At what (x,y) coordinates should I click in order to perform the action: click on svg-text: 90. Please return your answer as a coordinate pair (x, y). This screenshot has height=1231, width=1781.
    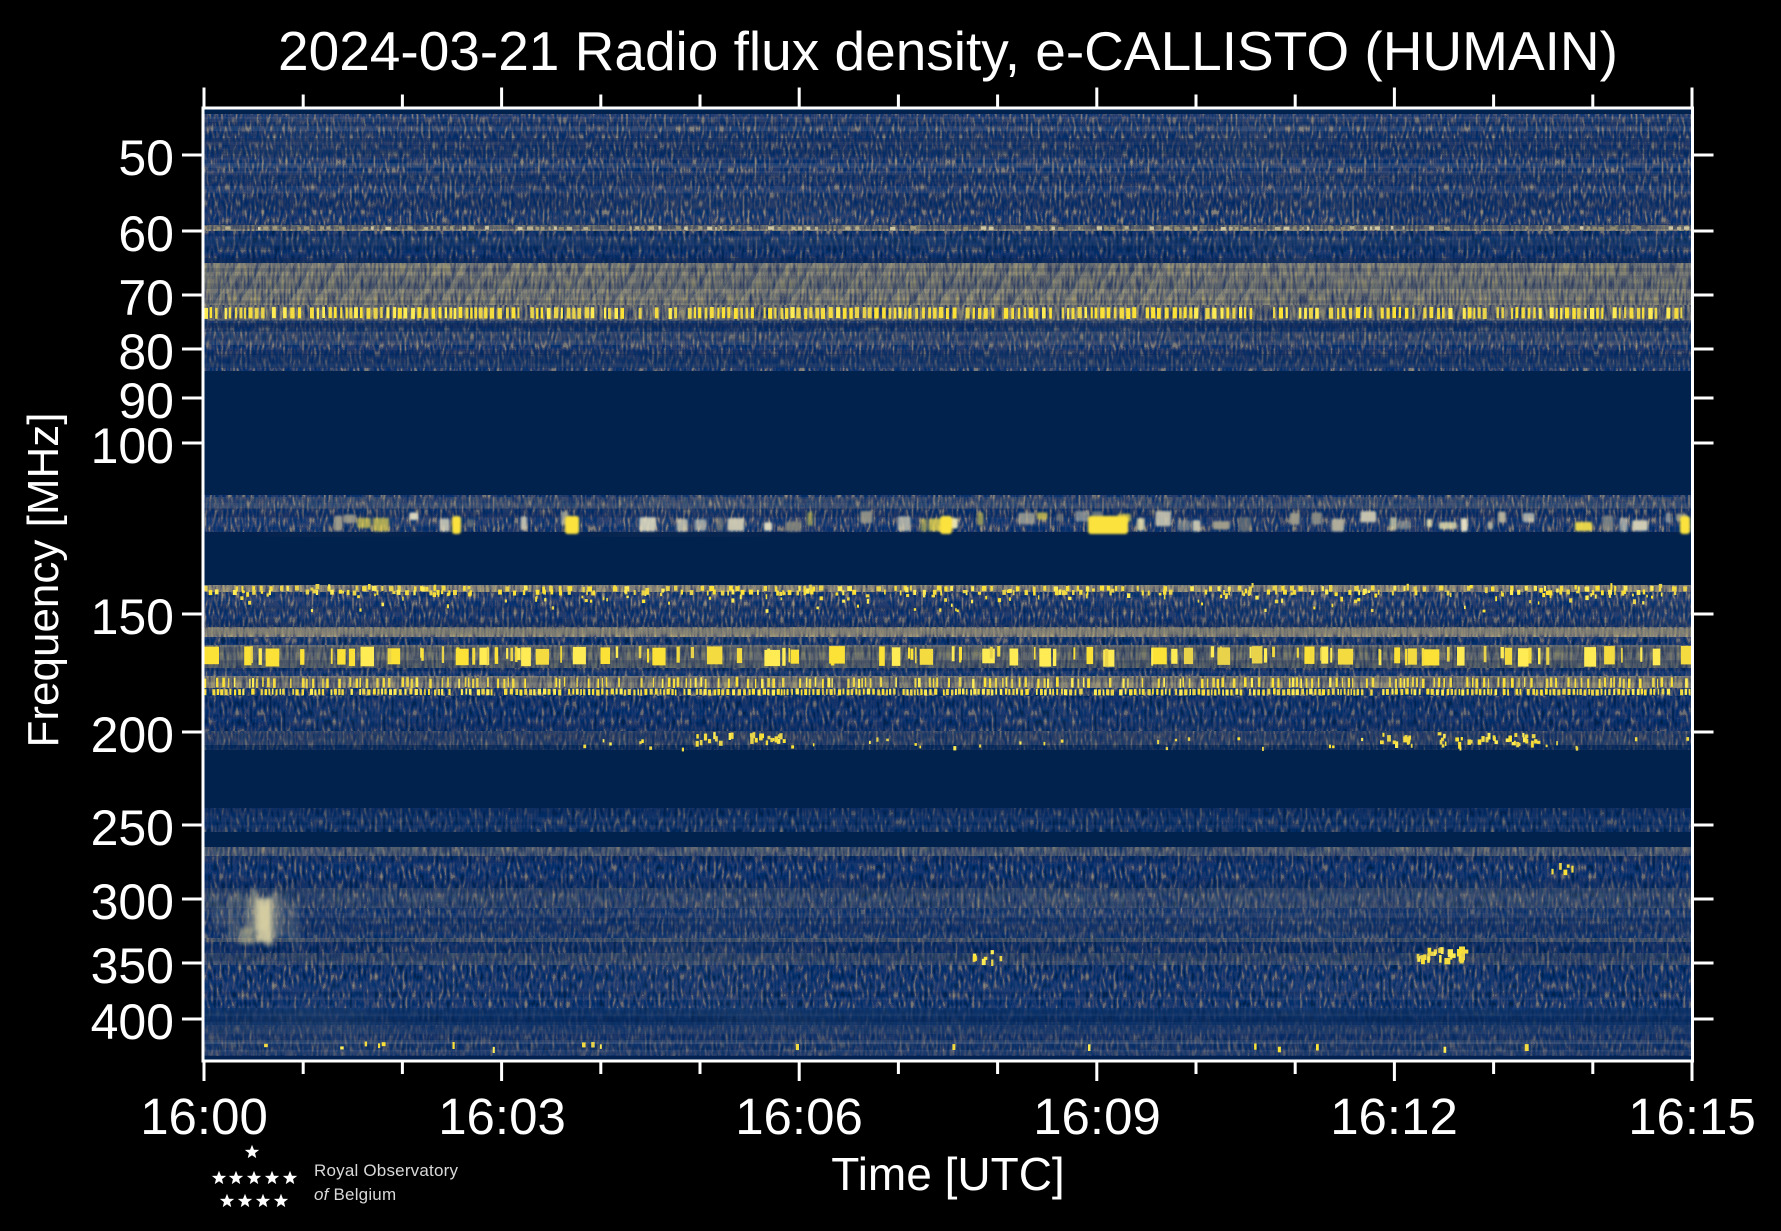
    Looking at the image, I should click on (146, 401).